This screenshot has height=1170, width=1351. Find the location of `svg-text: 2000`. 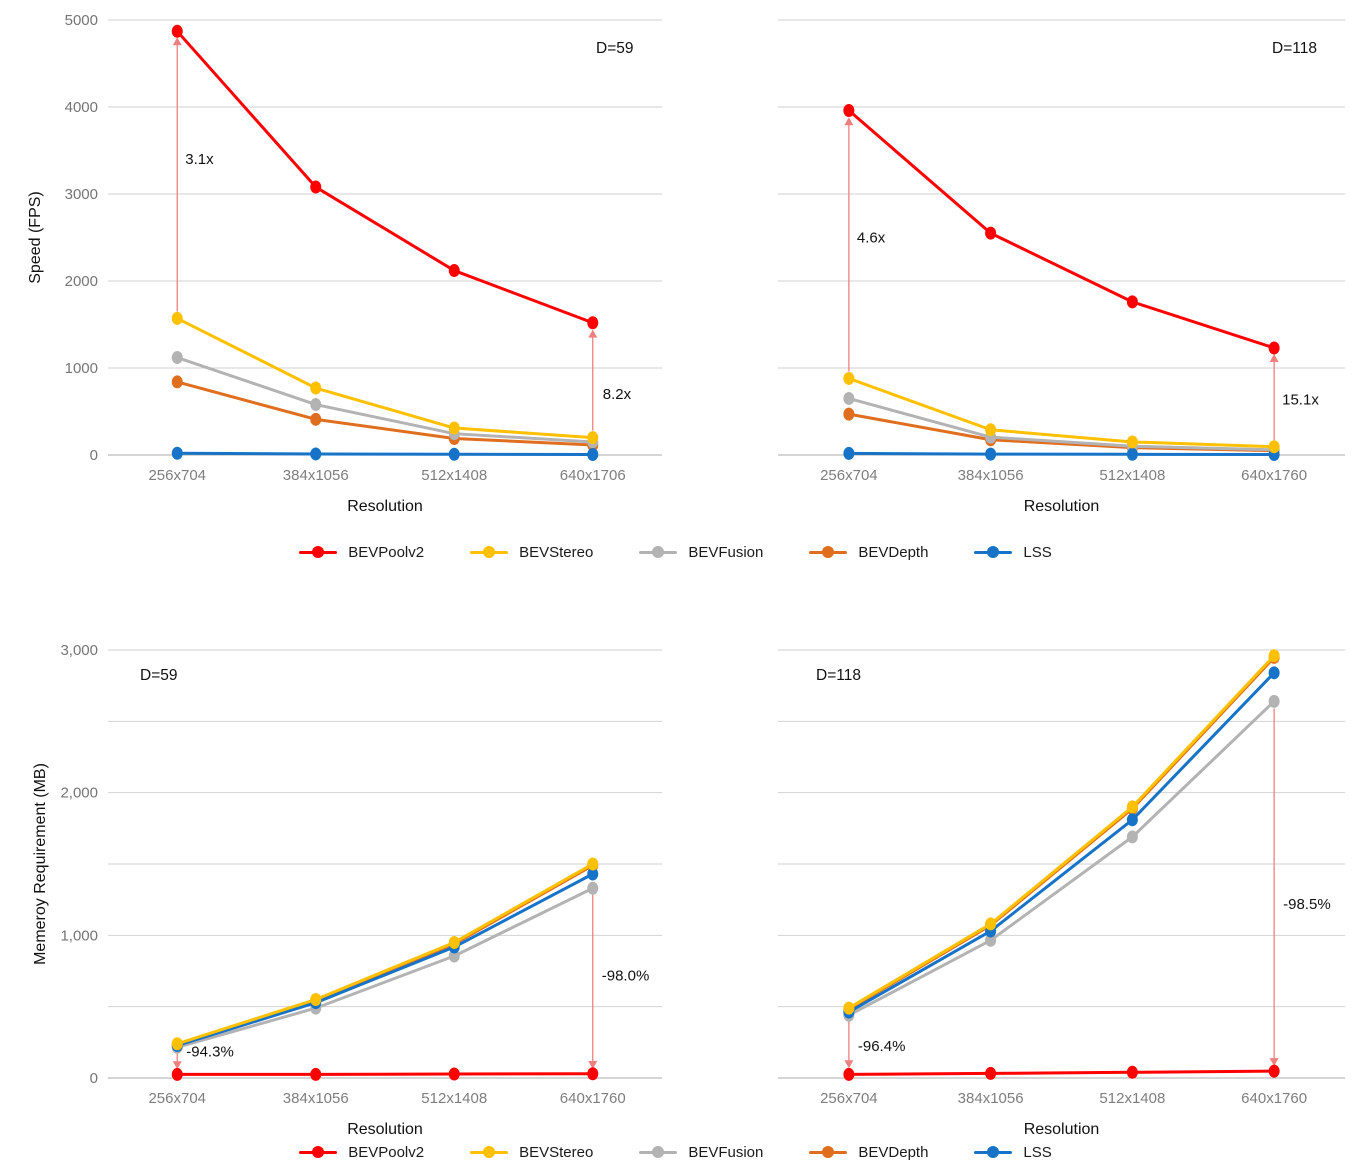

svg-text: 2000 is located at coordinates (81, 281).